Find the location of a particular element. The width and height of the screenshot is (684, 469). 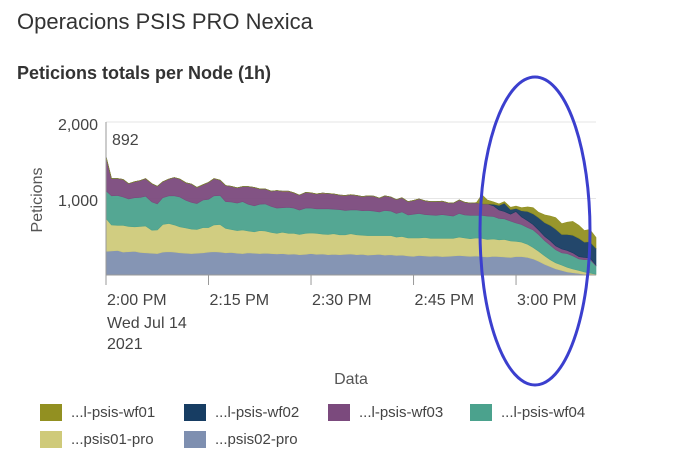

x-tick-label-3: 2:45 PM is located at coordinates (445, 300).